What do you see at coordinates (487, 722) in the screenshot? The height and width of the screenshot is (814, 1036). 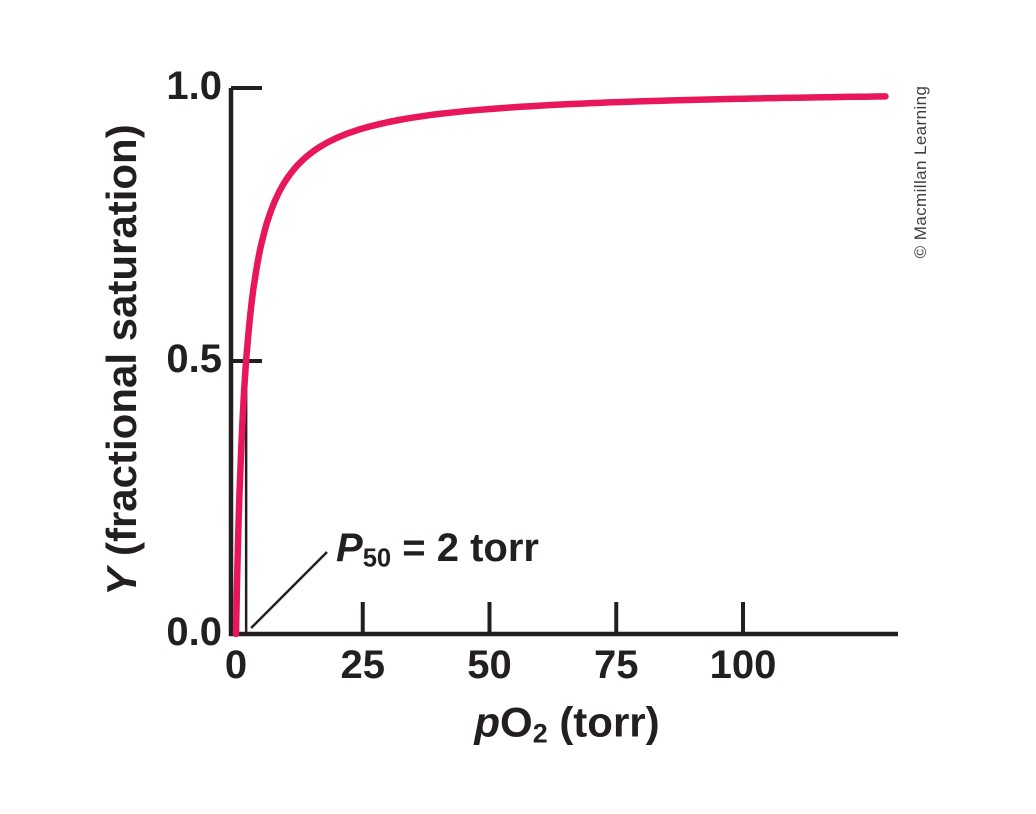 I see `x-axis-title-prefix: p` at bounding box center [487, 722].